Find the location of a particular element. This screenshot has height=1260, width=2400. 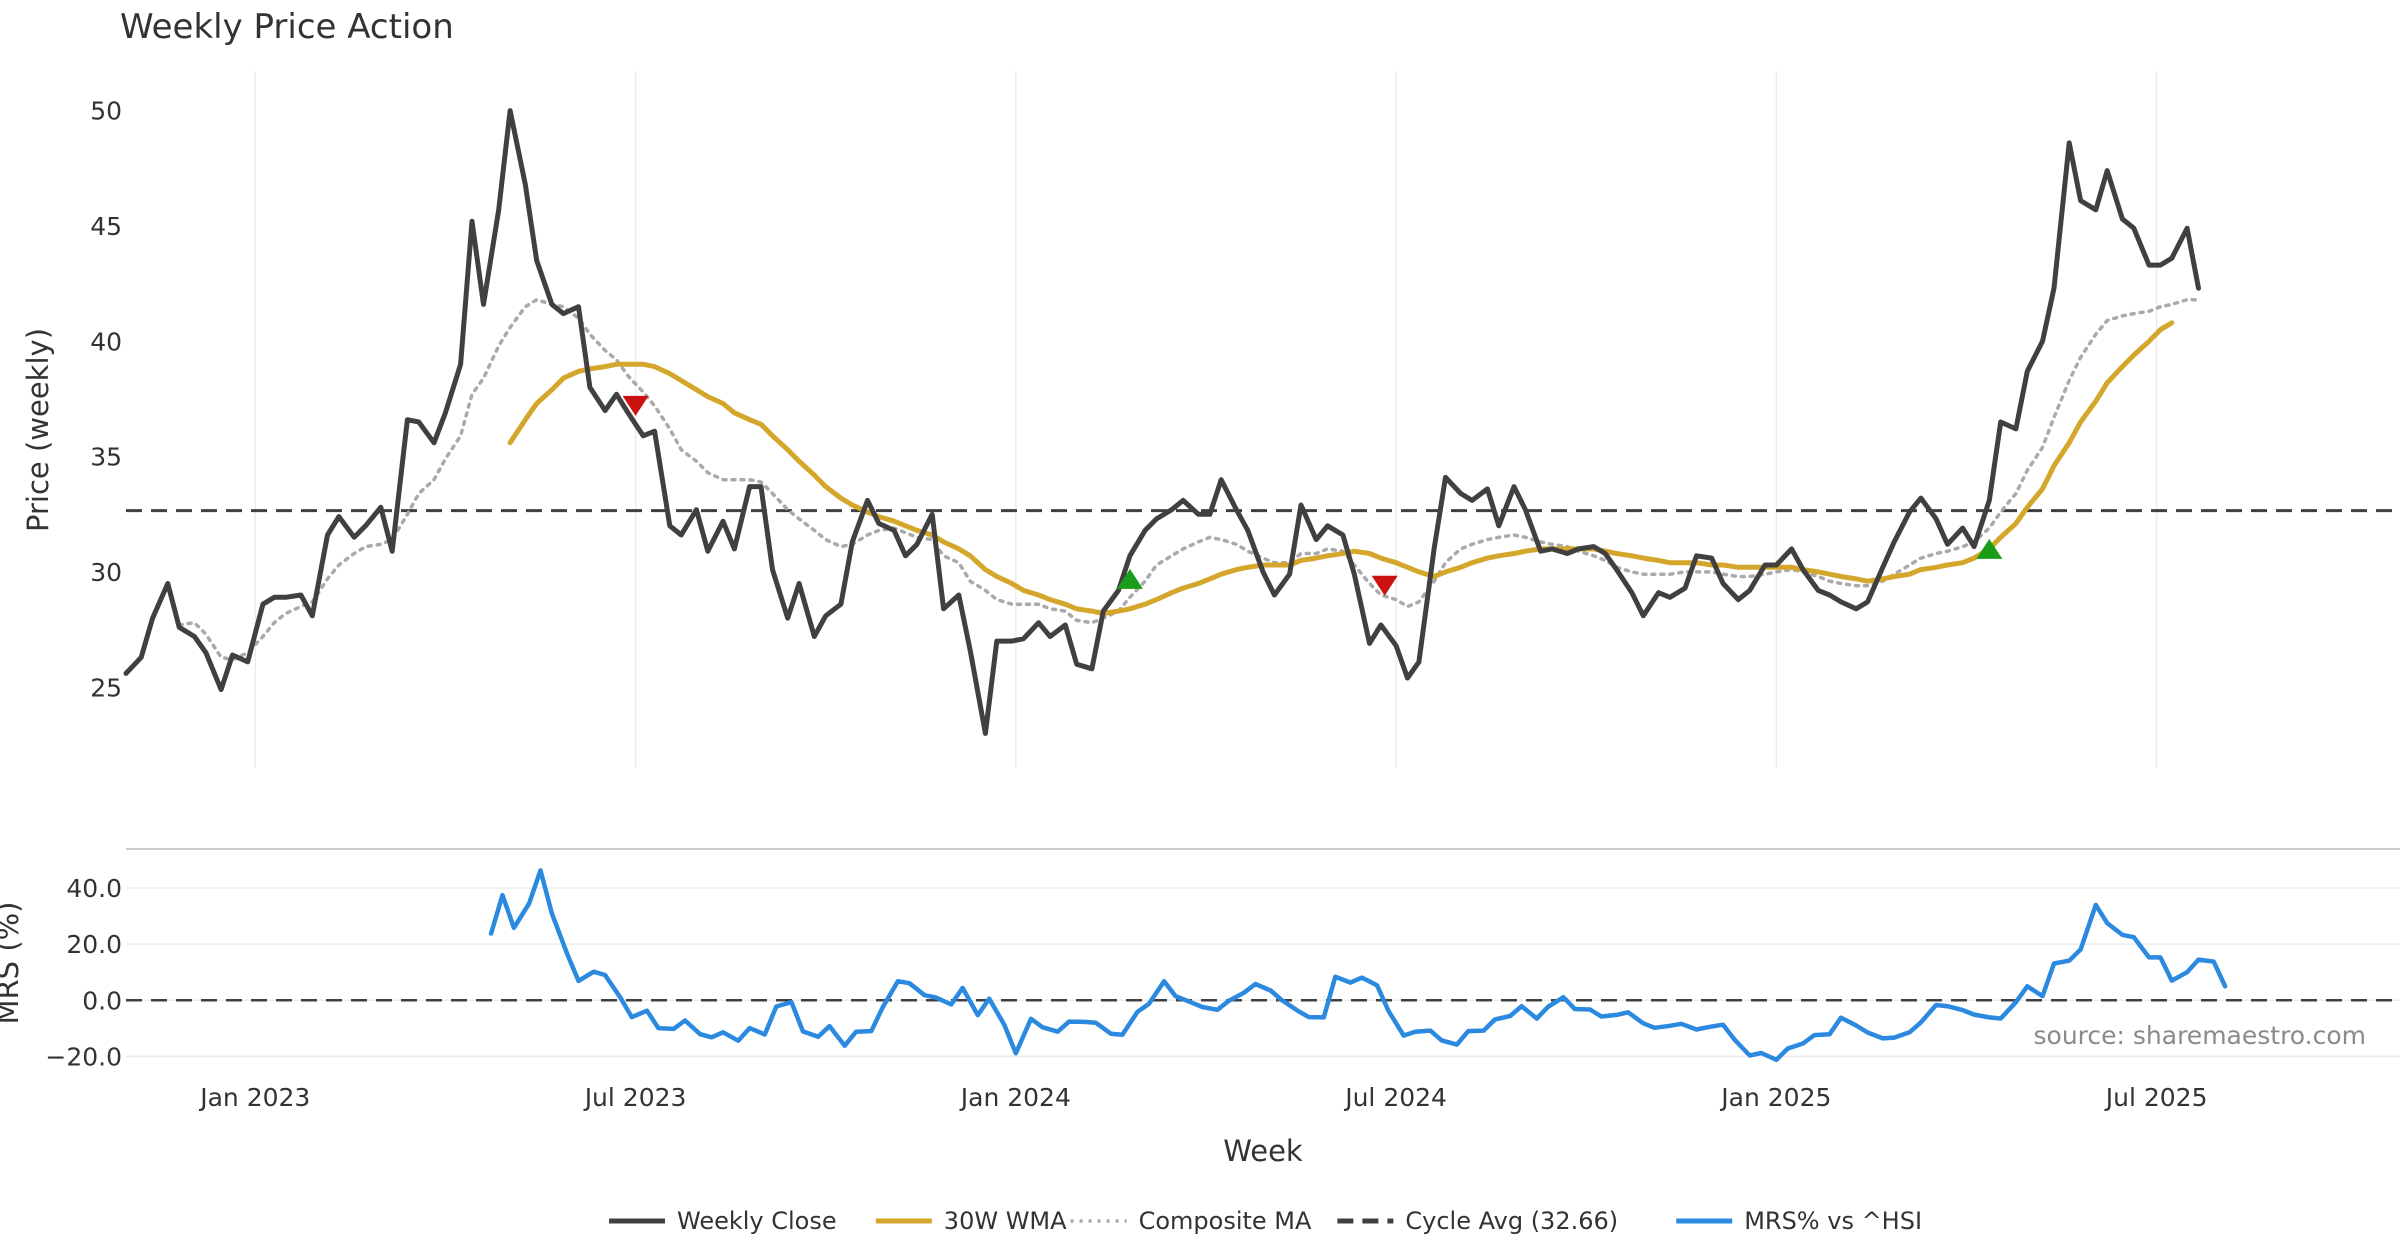

x-tick-label: Jan 2023 is located at coordinates (254, 1097).